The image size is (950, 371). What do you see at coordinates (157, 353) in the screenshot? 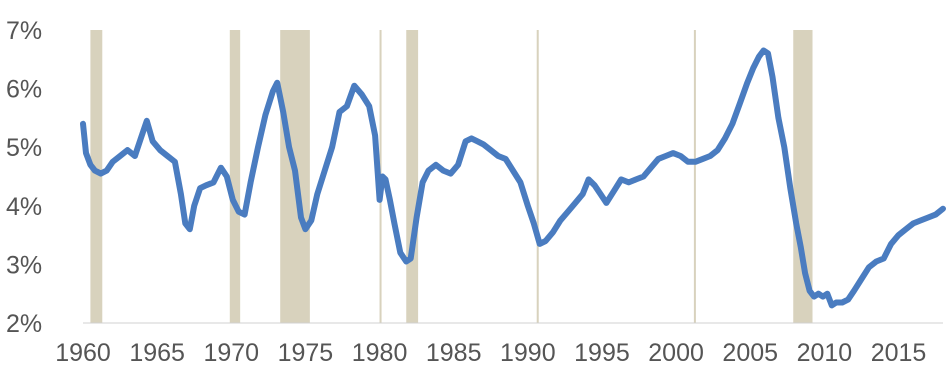
I see `x-tick-label: 1965` at bounding box center [157, 353].